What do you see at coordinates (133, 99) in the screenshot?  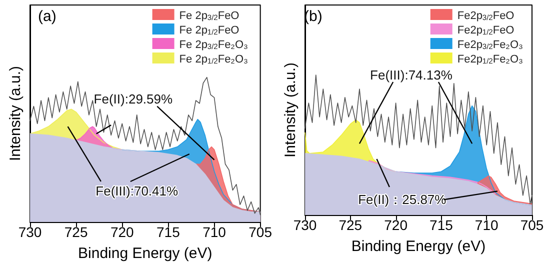 I see `annotation: Fe(II):29.59%` at bounding box center [133, 99].